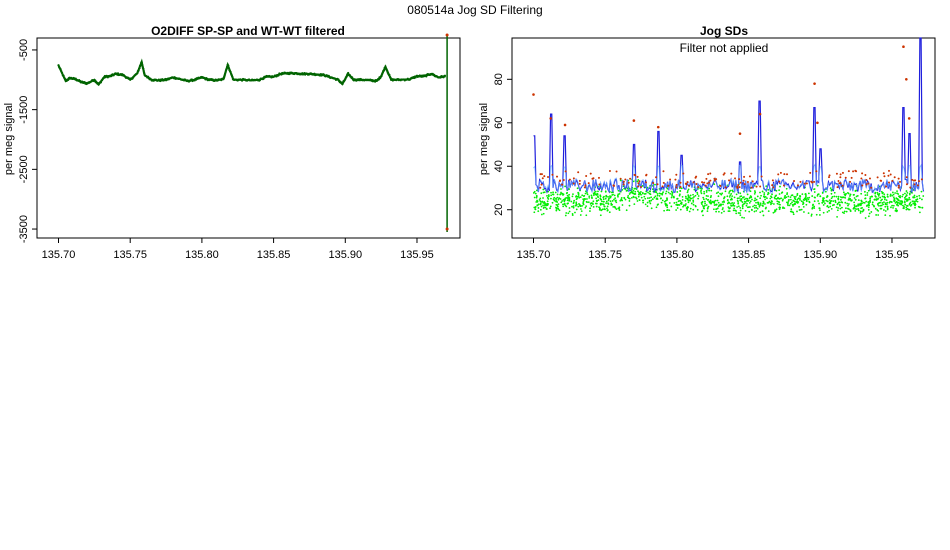  I want to click on data-point, so click(384, 70).